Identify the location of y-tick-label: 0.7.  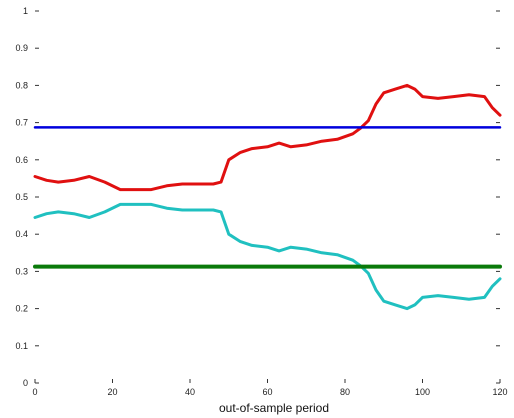
(21, 123).